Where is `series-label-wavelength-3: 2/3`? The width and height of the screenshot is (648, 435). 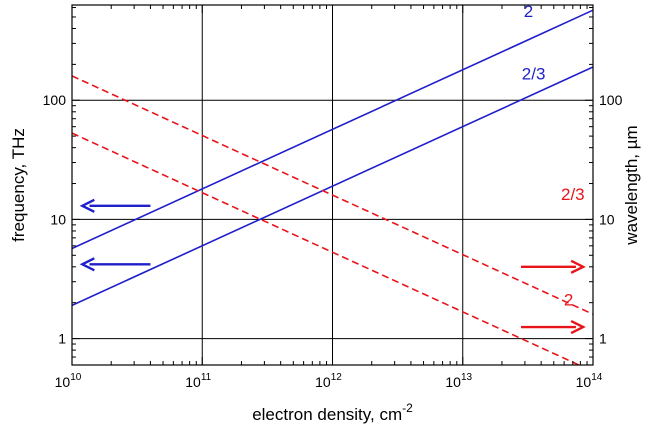
series-label-wavelength-3: 2/3 is located at coordinates (573, 194).